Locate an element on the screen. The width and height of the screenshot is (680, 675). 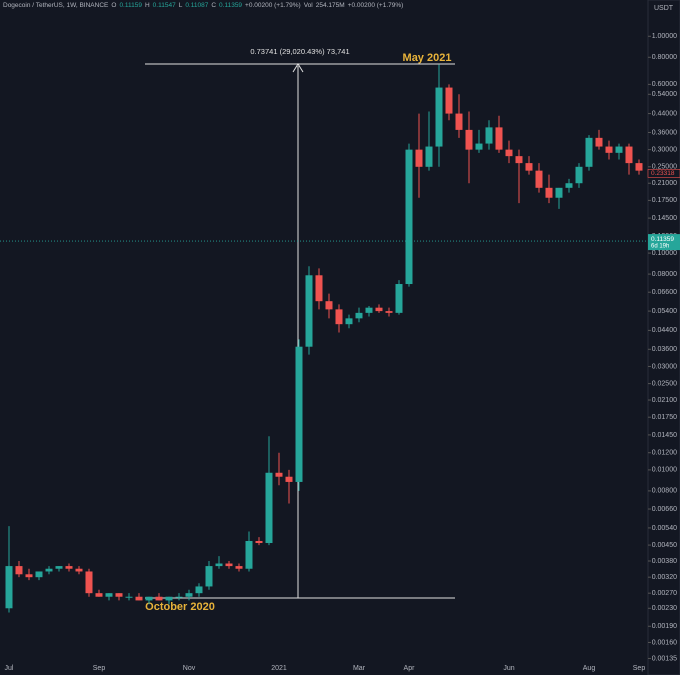
y-tick-label: 0.00160 is located at coordinates (664, 642).